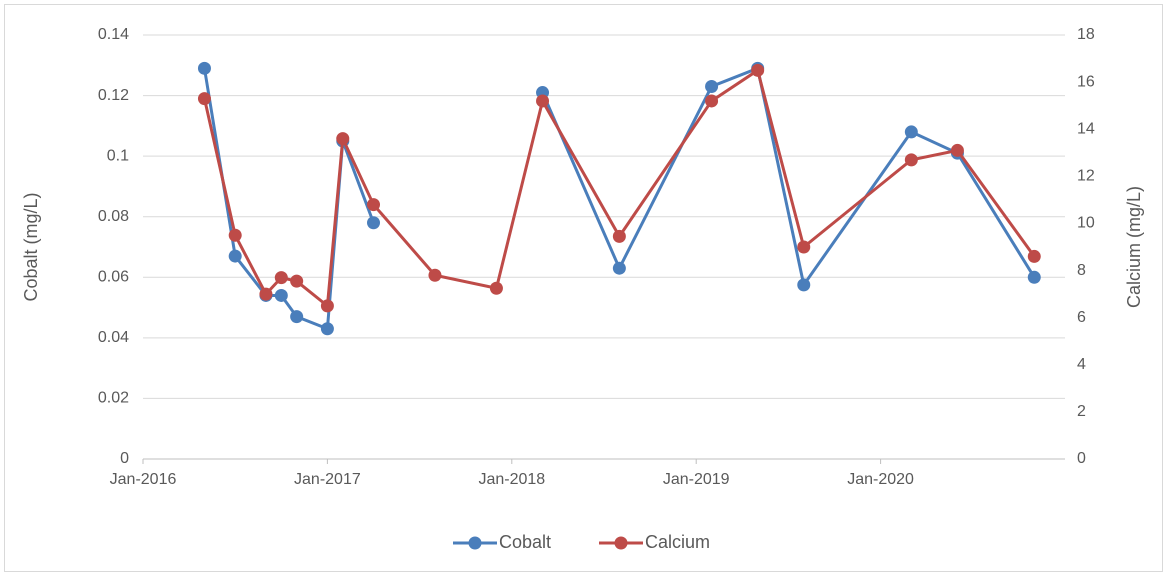 Image resolution: width=1167 pixels, height=577 pixels. Describe the element at coordinates (1134, 247) in the screenshot. I see `y2-axis-label: Calcium (mg/L)` at that location.